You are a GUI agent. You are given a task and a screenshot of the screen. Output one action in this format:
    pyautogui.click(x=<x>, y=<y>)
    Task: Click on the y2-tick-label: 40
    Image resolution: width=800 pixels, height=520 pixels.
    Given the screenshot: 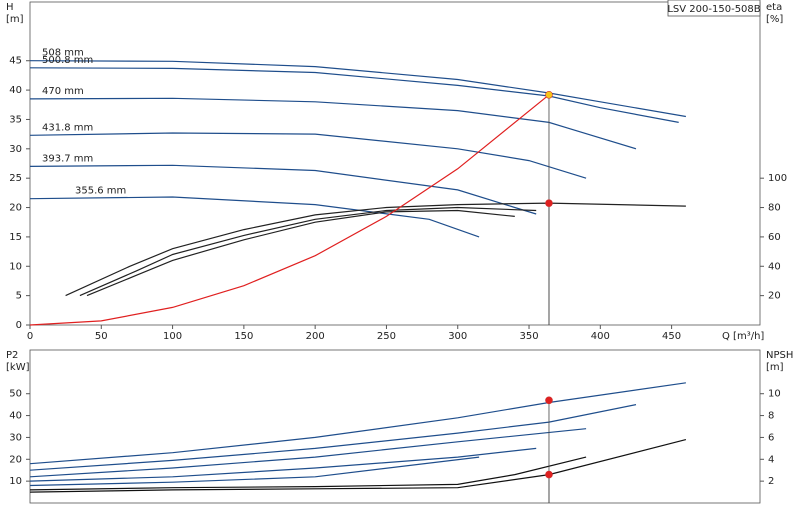 What is the action you would take?
    pyautogui.click(x=774, y=266)
    